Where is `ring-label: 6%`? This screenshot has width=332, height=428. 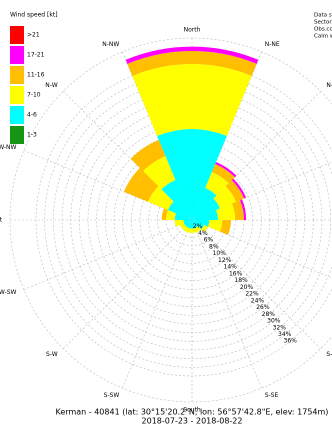 ring-label: 6% is located at coordinates (209, 240).